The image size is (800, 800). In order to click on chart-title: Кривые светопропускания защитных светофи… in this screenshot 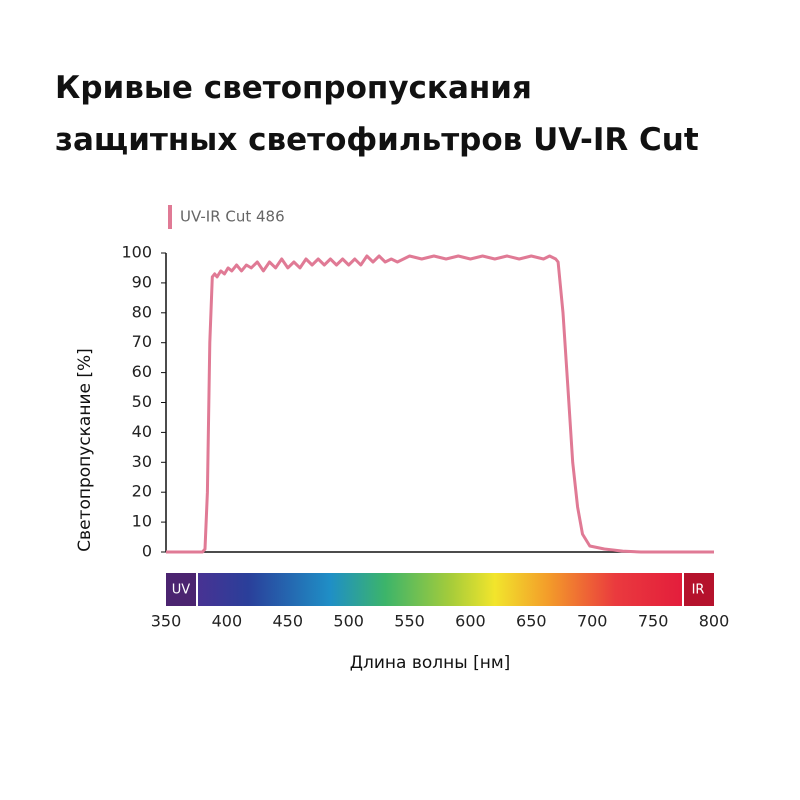, I will do `click(377, 114)`.